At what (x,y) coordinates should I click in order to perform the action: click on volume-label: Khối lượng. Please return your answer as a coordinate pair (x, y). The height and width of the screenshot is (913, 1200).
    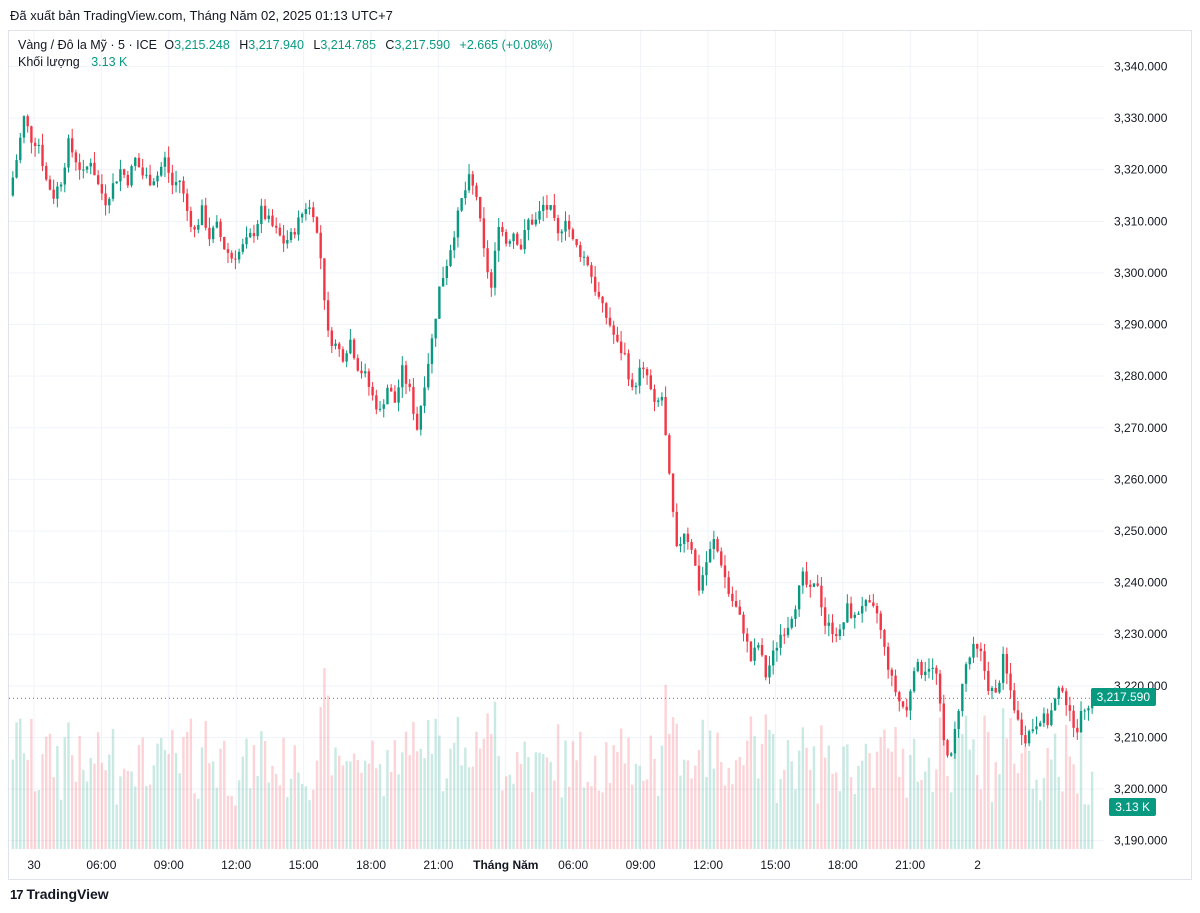
    Looking at the image, I should click on (49, 62).